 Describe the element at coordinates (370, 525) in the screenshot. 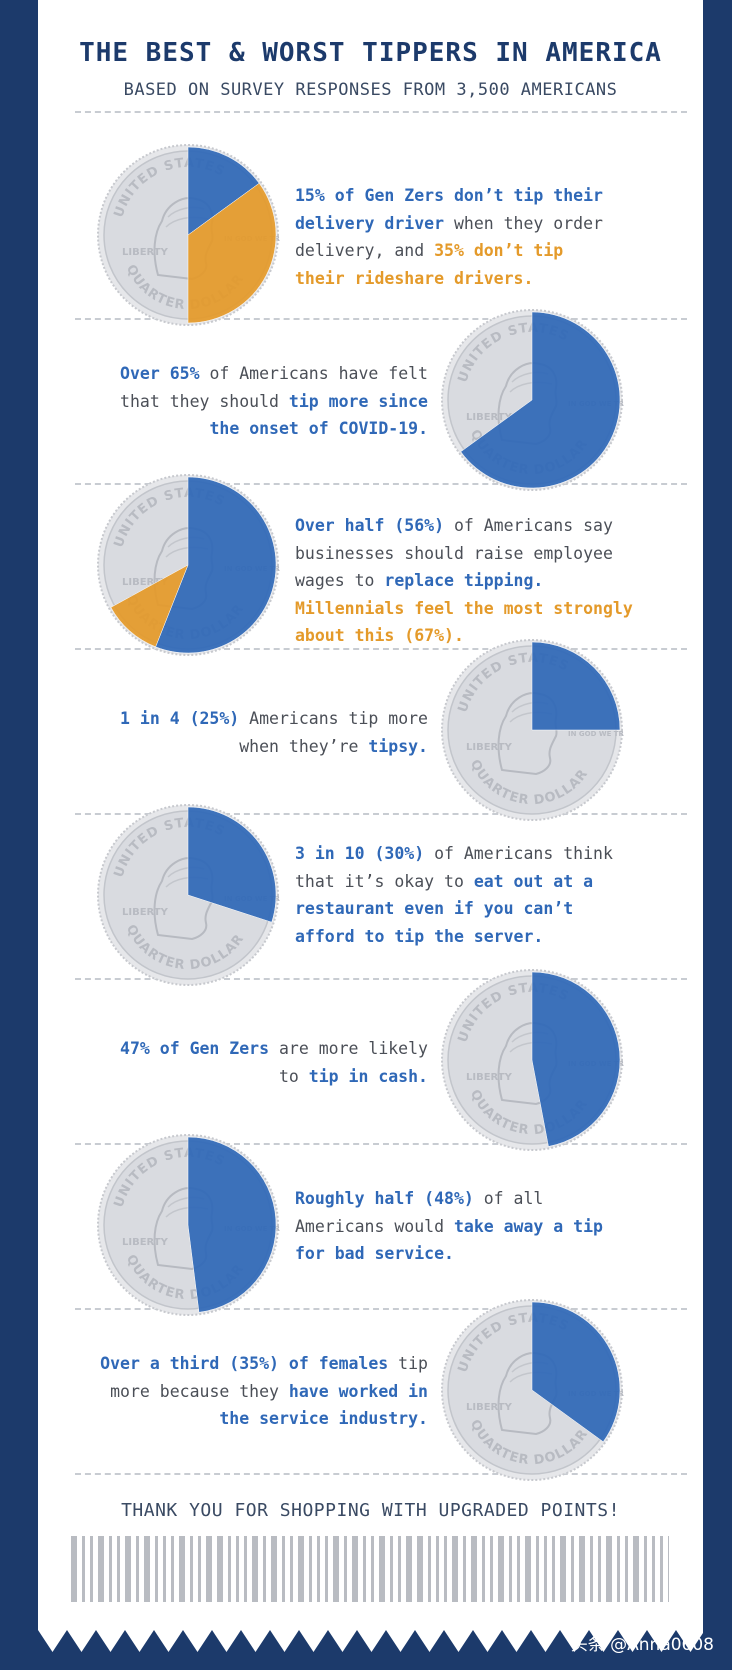

I see `stat-text-part: Over half (56%)` at that location.